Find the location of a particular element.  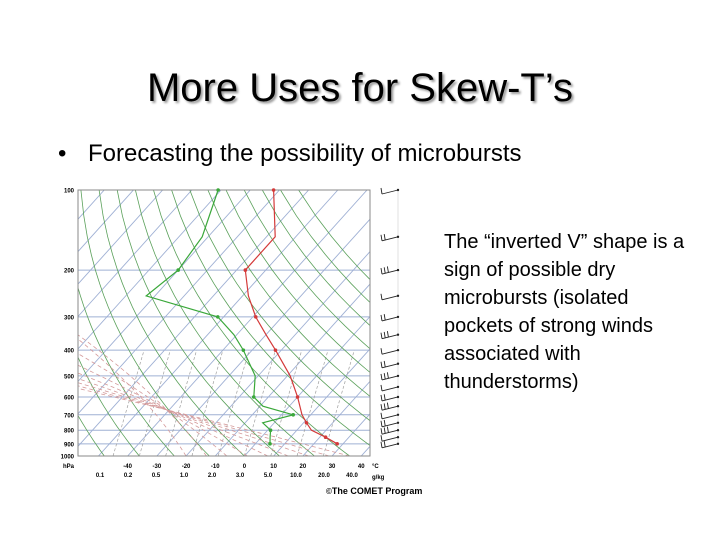

temperature-tick-label: 20 is located at coordinates (302, 467).